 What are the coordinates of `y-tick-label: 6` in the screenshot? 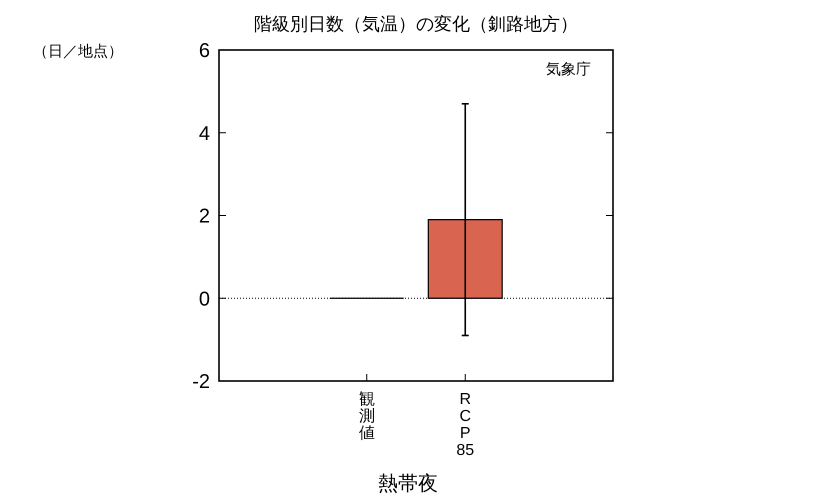 It's located at (204, 51).